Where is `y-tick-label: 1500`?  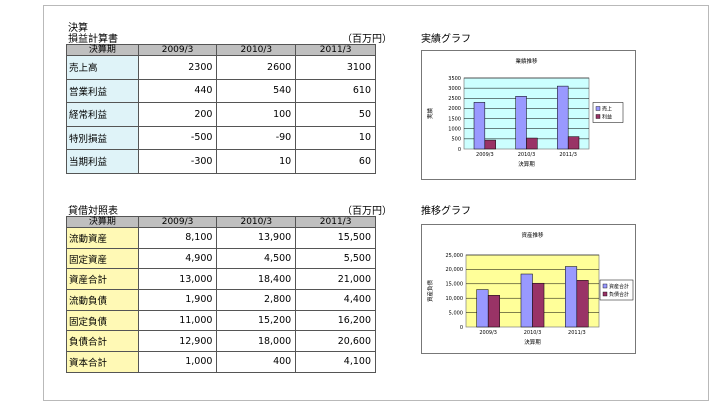 y-tick-label: 1500 is located at coordinates (454, 119).